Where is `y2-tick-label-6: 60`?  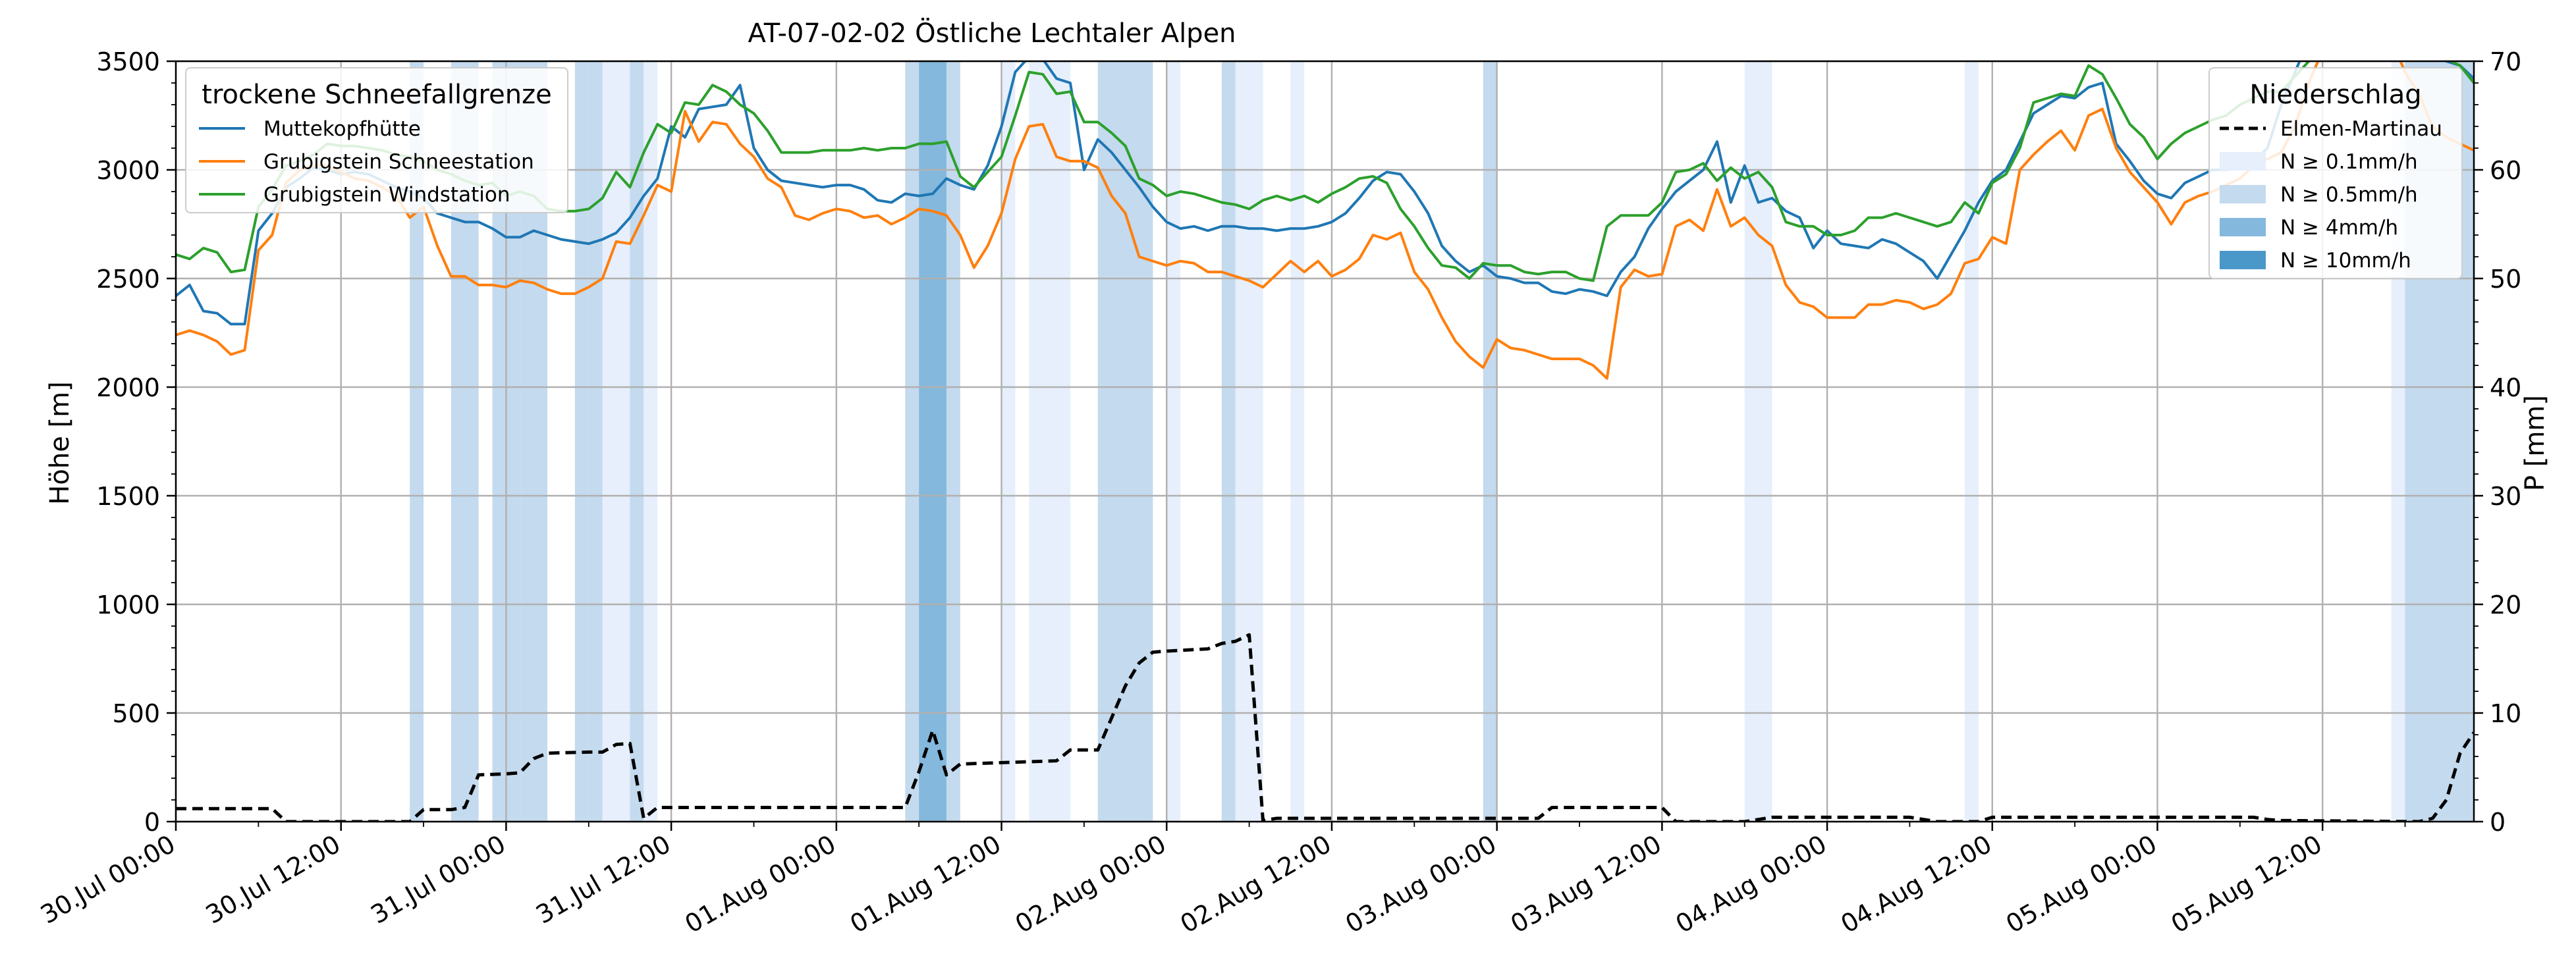
y2-tick-label-6: 60 is located at coordinates (2505, 170).